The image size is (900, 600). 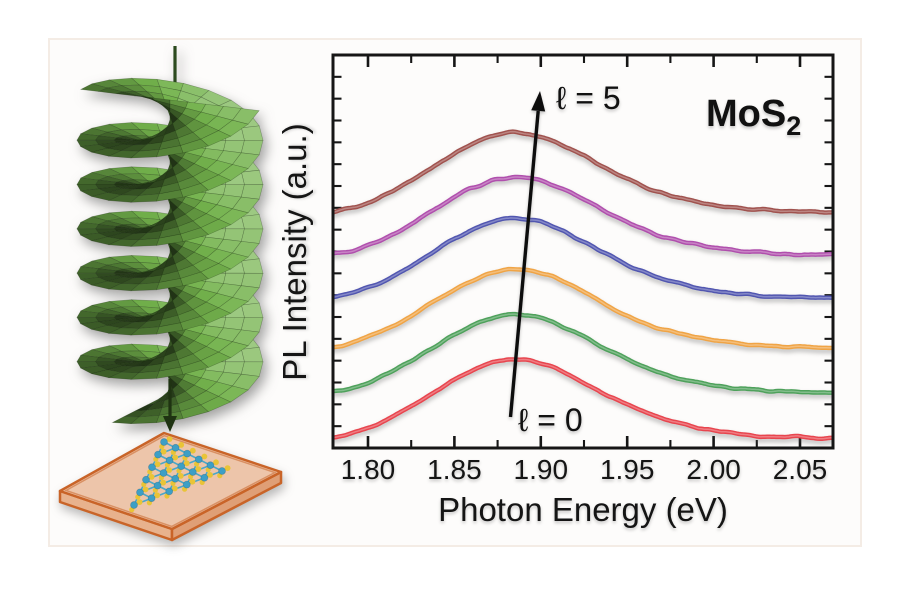 I want to click on annotation-l5: ℓ = 5, so click(x=588, y=98).